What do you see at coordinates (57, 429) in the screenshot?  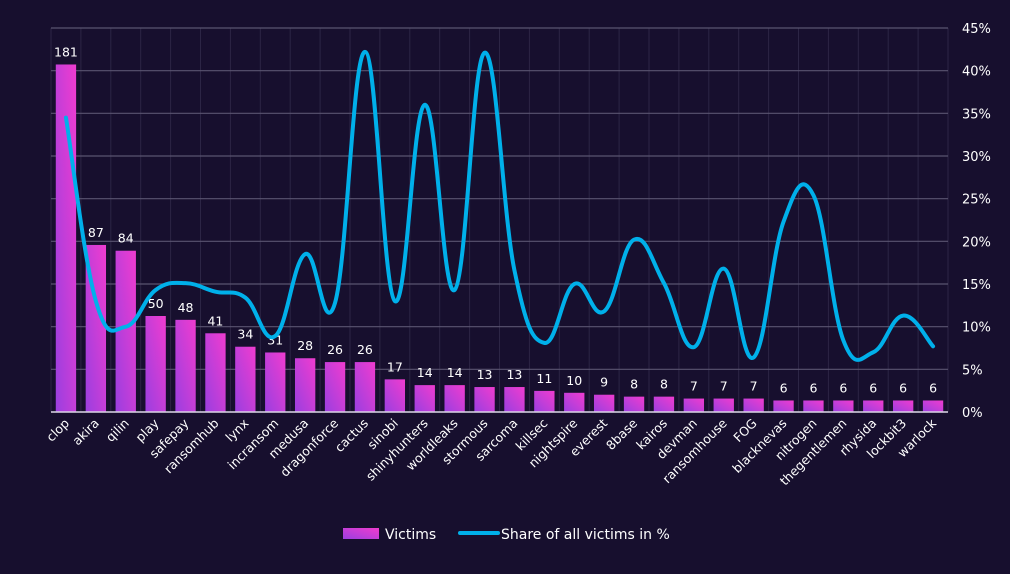 I see `x-tick-label: clop` at bounding box center [57, 429].